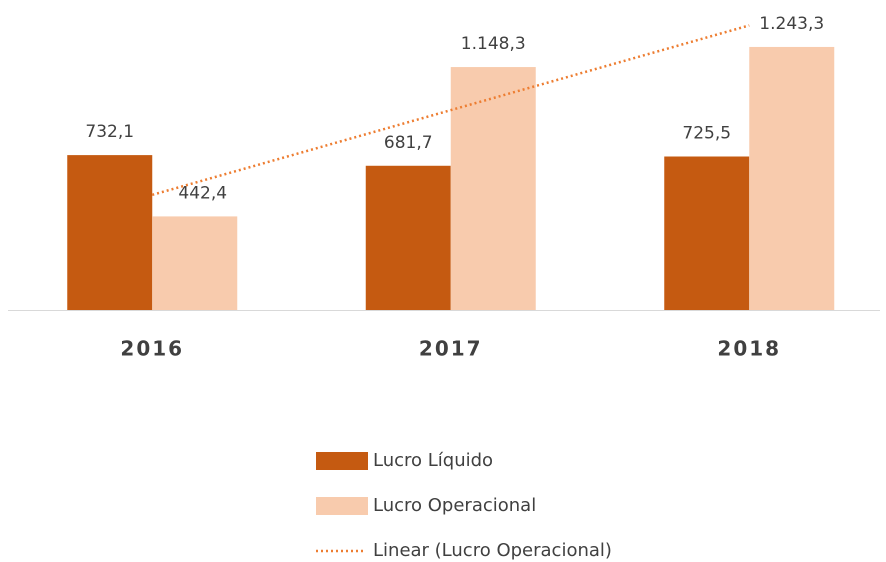  I want to click on data-label: 442,4, so click(202, 193).